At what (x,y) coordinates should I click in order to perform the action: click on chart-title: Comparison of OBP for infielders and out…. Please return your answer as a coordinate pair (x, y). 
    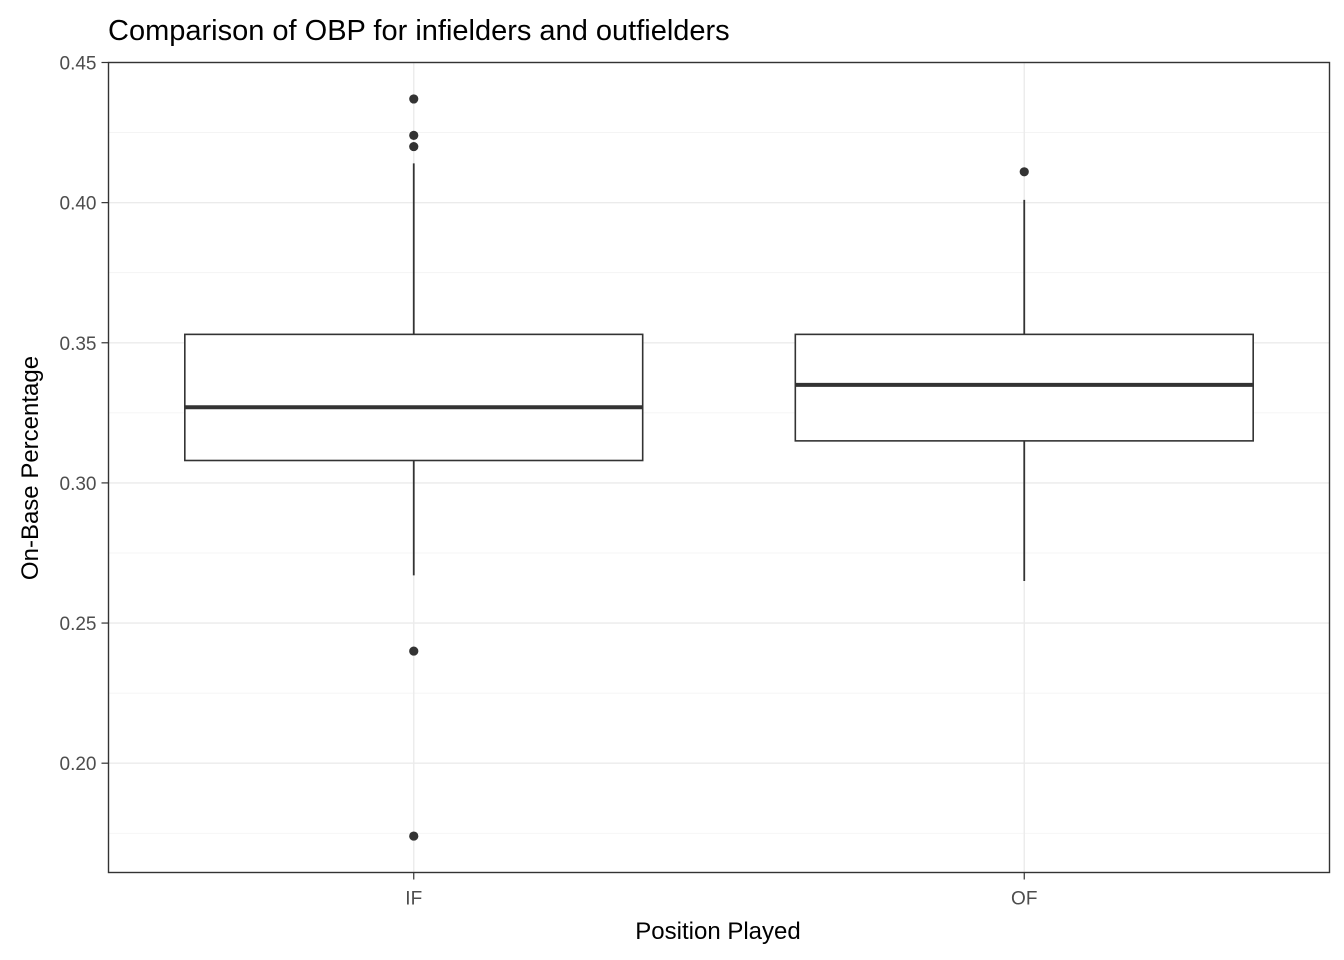
    Looking at the image, I should click on (419, 31).